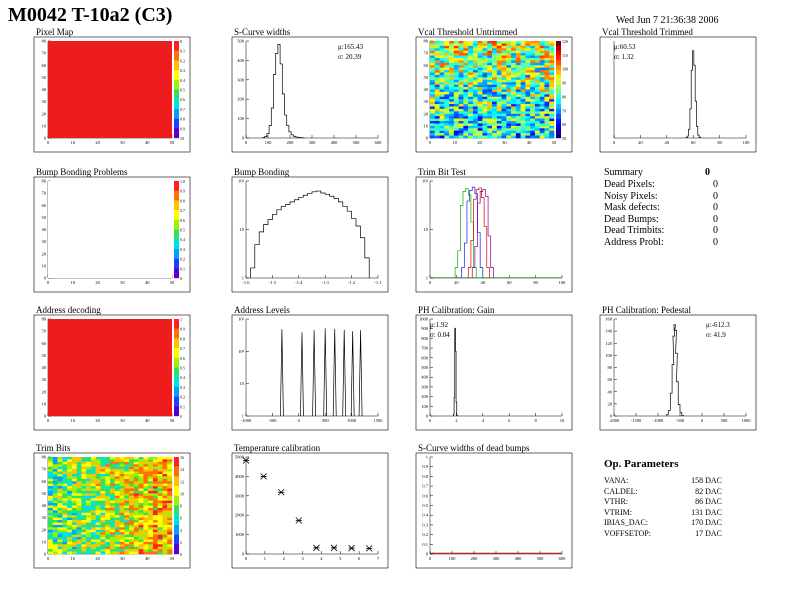  What do you see at coordinates (475, 558) in the screenshot?
I see `x-tick-label: 200` at bounding box center [475, 558].